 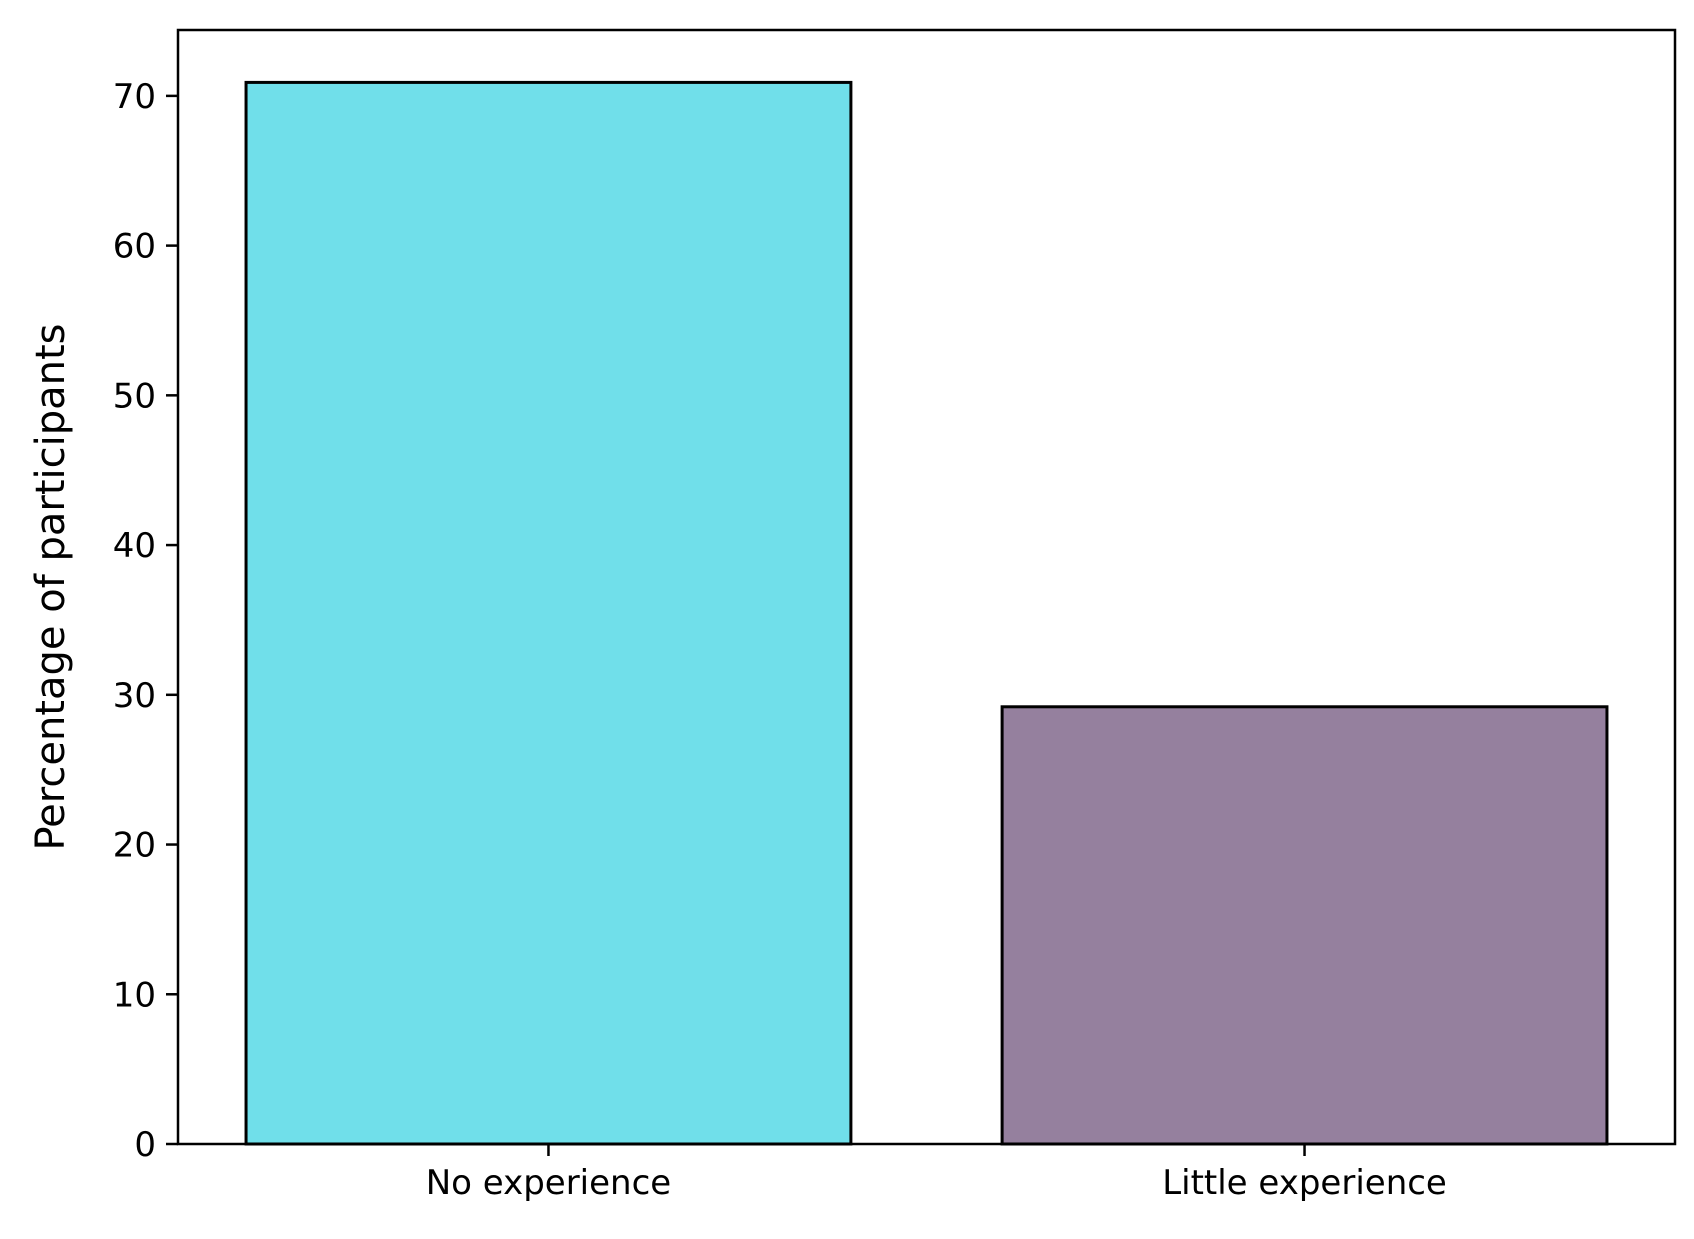 What do you see at coordinates (134, 696) in the screenshot?
I see `y-tick-label: 30` at bounding box center [134, 696].